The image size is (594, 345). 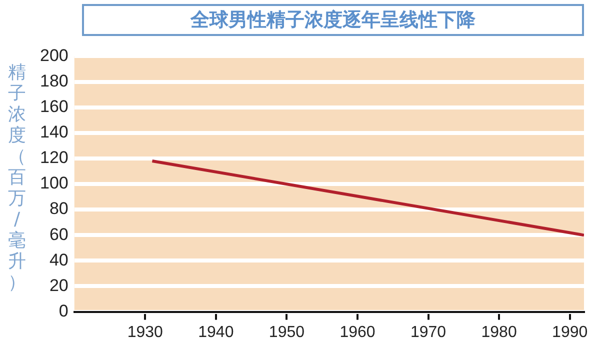 What do you see at coordinates (428, 332) in the screenshot?
I see `x-tick-label: 1970` at bounding box center [428, 332].